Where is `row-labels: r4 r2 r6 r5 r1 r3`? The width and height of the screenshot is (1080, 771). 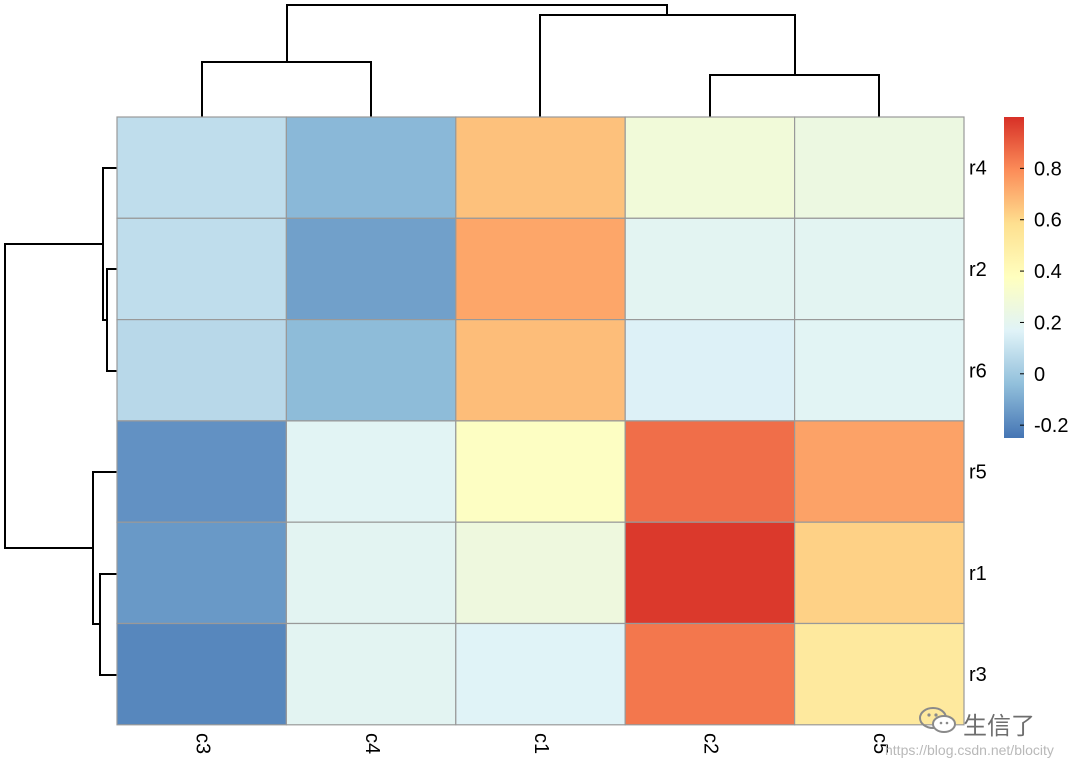 row-labels: r4 r2 r6 r5 r1 r3 is located at coordinates (978, 422).